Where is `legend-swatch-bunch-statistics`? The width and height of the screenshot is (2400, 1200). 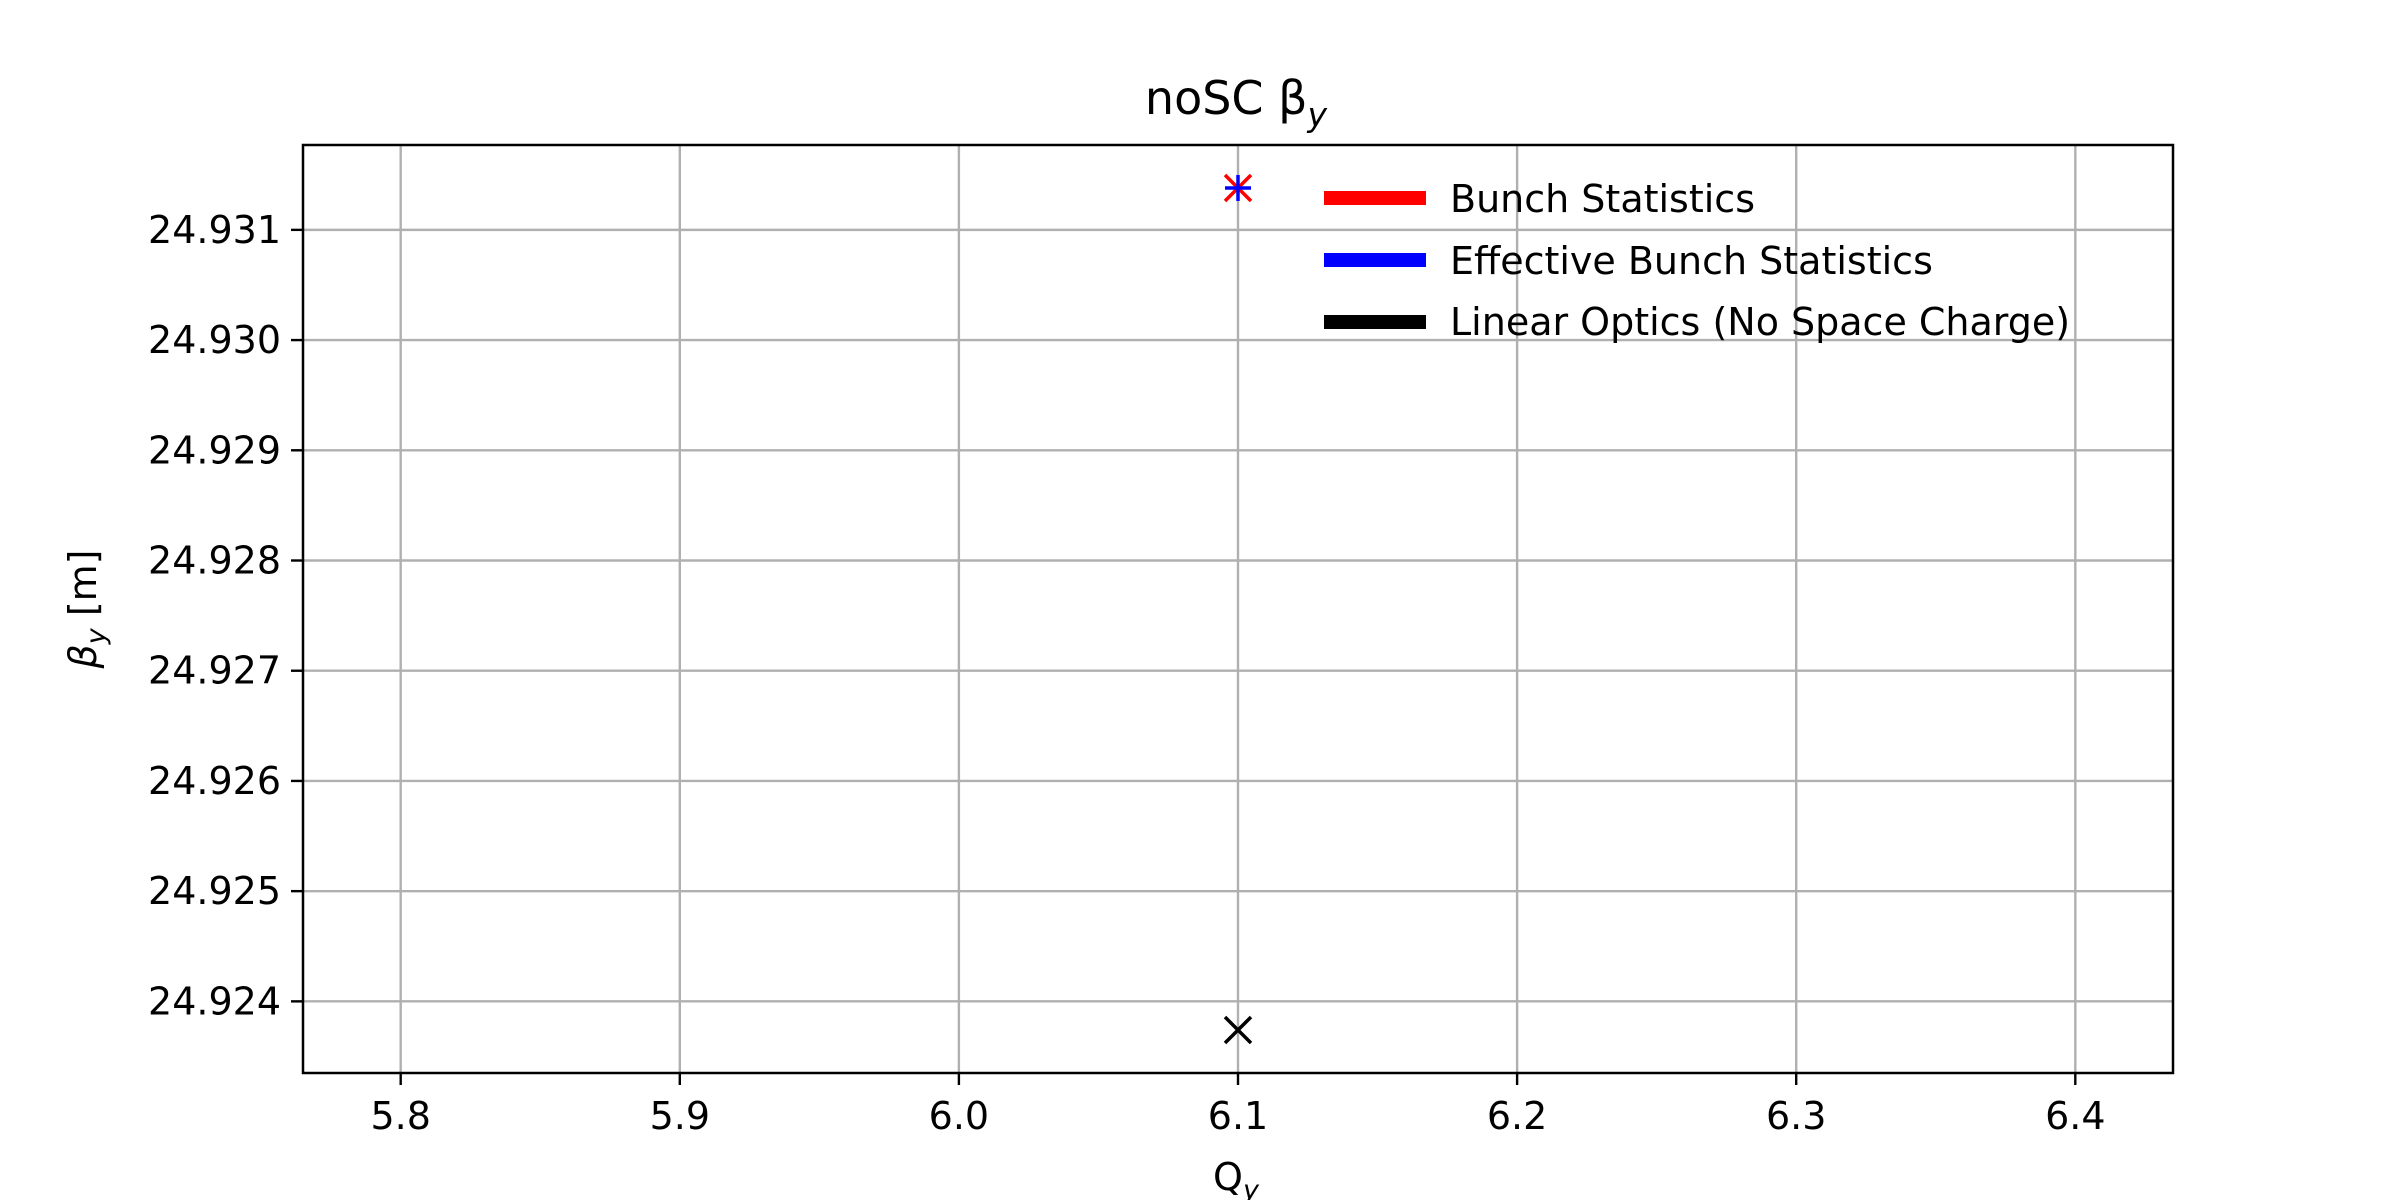 legend-swatch-bunch-statistics is located at coordinates (1375, 198).